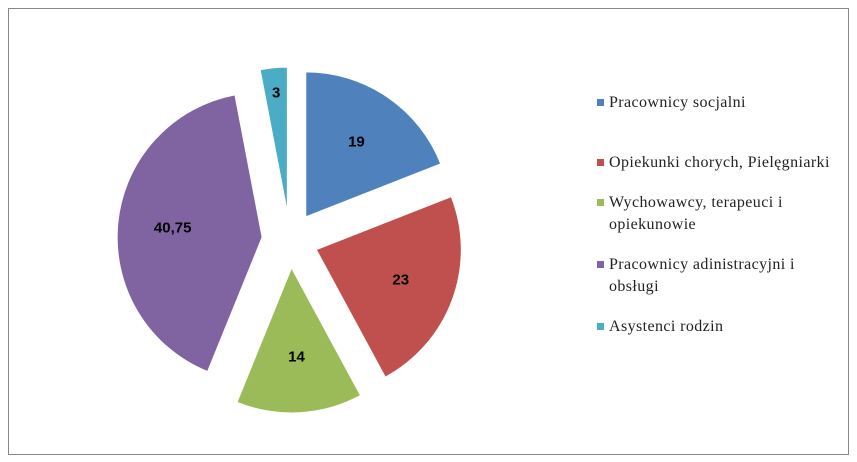 This screenshot has width=857, height=462. I want to click on data-label: 3, so click(276, 93).